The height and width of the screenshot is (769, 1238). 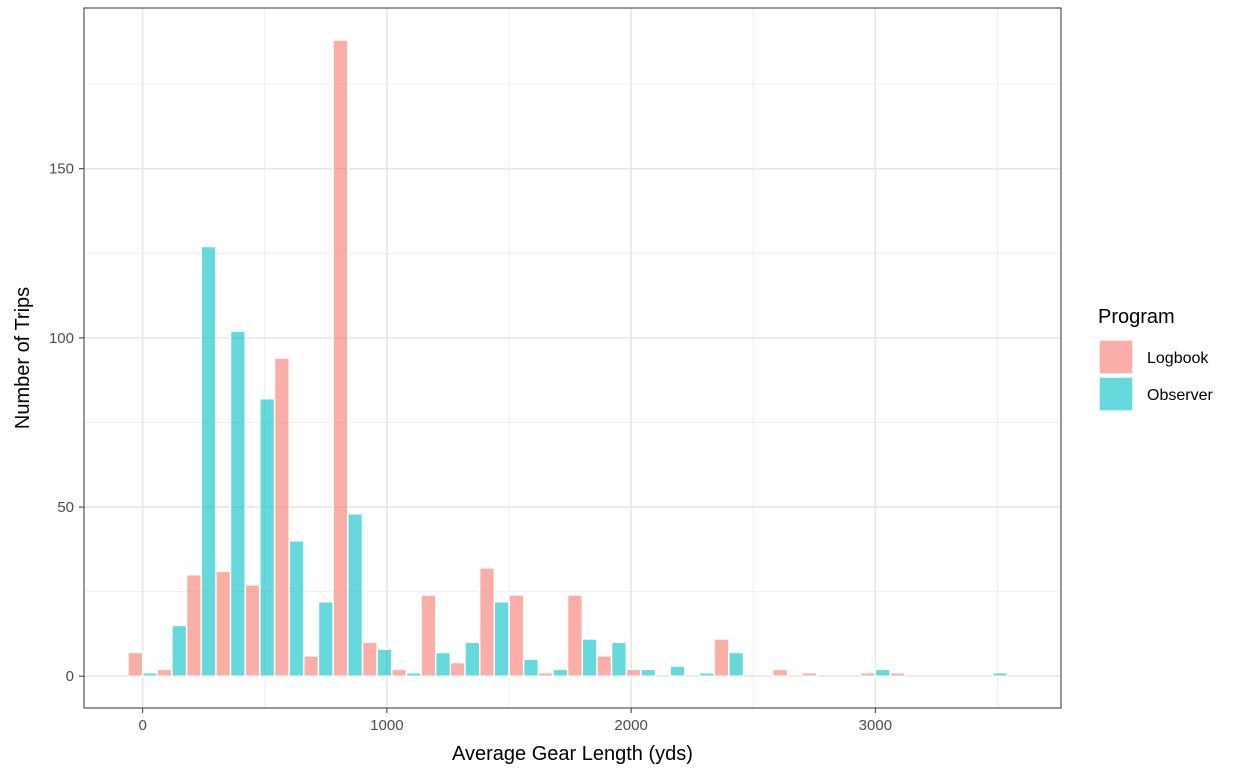 I want to click on x-tick-label: 1000, so click(x=386, y=725).